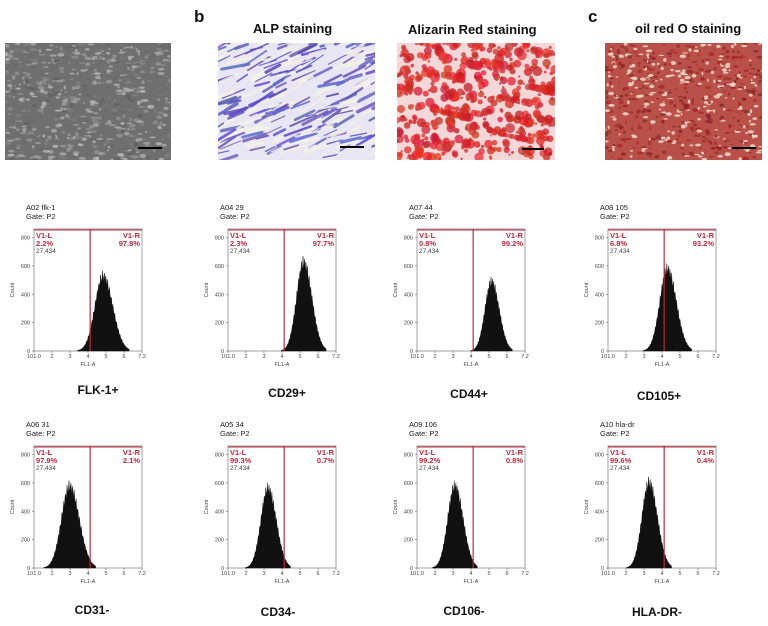 The image size is (768, 626). What do you see at coordinates (469, 394) in the screenshot?
I see `marker-label-cd44: CD44+` at bounding box center [469, 394].